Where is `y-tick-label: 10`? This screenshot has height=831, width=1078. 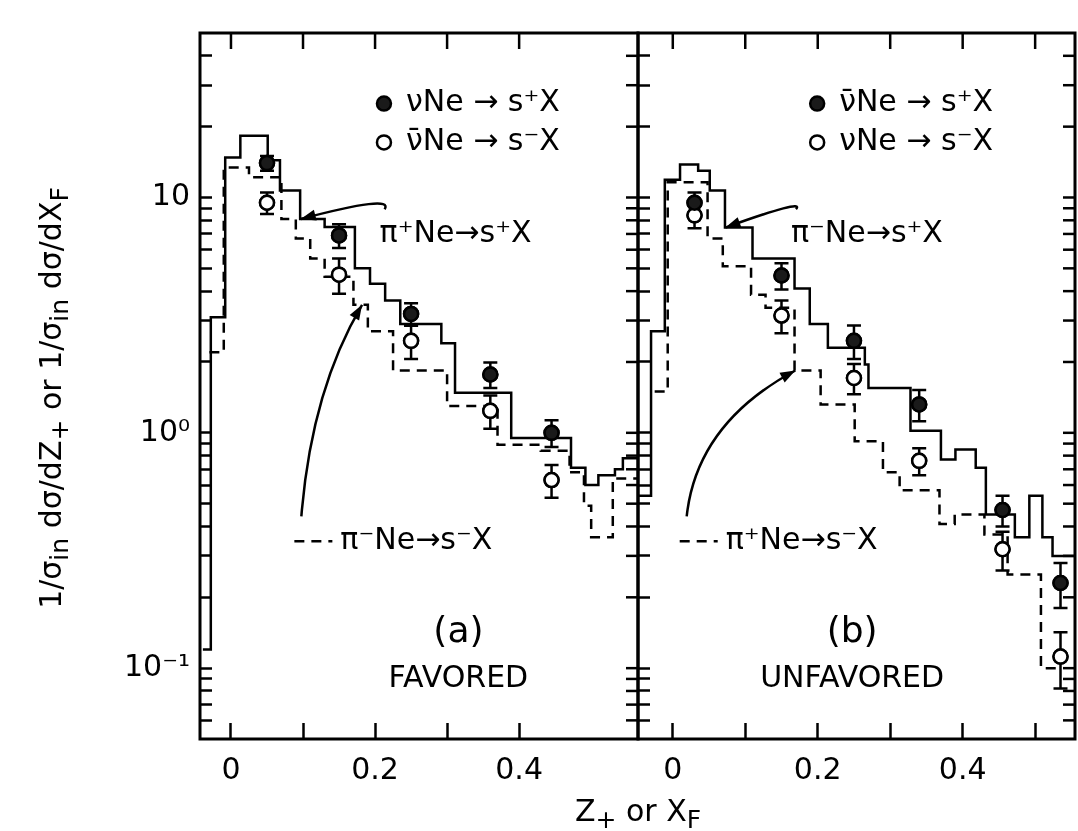
y-tick-label: 10 is located at coordinates (170, 195).